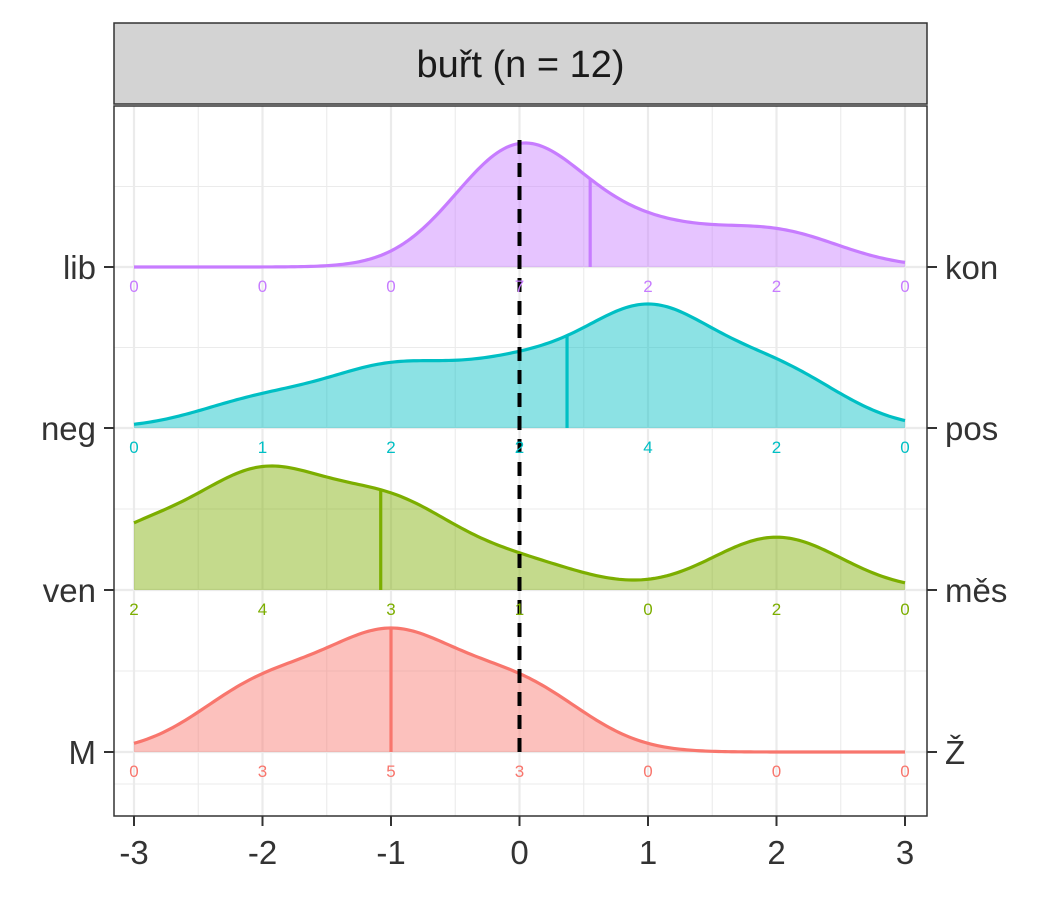  I want to click on left-axis-label: lib, so click(79, 267).